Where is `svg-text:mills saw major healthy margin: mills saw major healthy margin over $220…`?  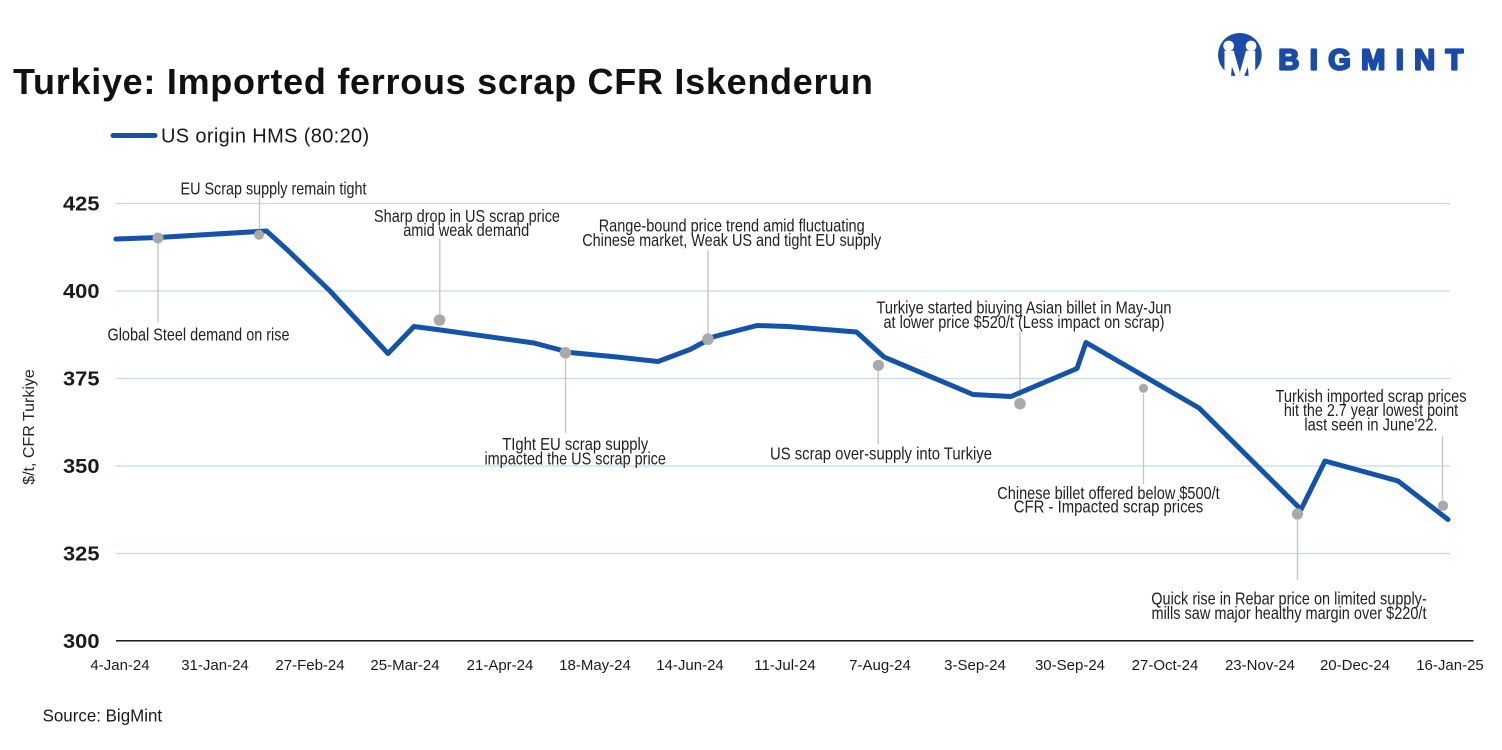
svg-text:mills saw major healthy margin: mills saw major healthy margin over $220… is located at coordinates (1289, 613).